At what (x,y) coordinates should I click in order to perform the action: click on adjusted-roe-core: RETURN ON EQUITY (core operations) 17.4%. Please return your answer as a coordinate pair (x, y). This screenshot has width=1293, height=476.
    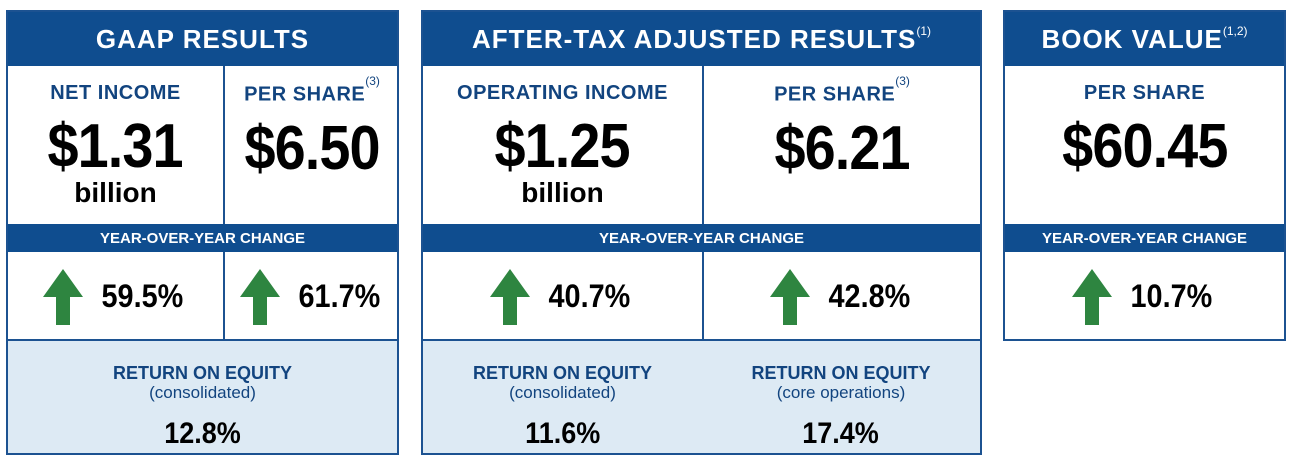
    Looking at the image, I should click on (841, 407).